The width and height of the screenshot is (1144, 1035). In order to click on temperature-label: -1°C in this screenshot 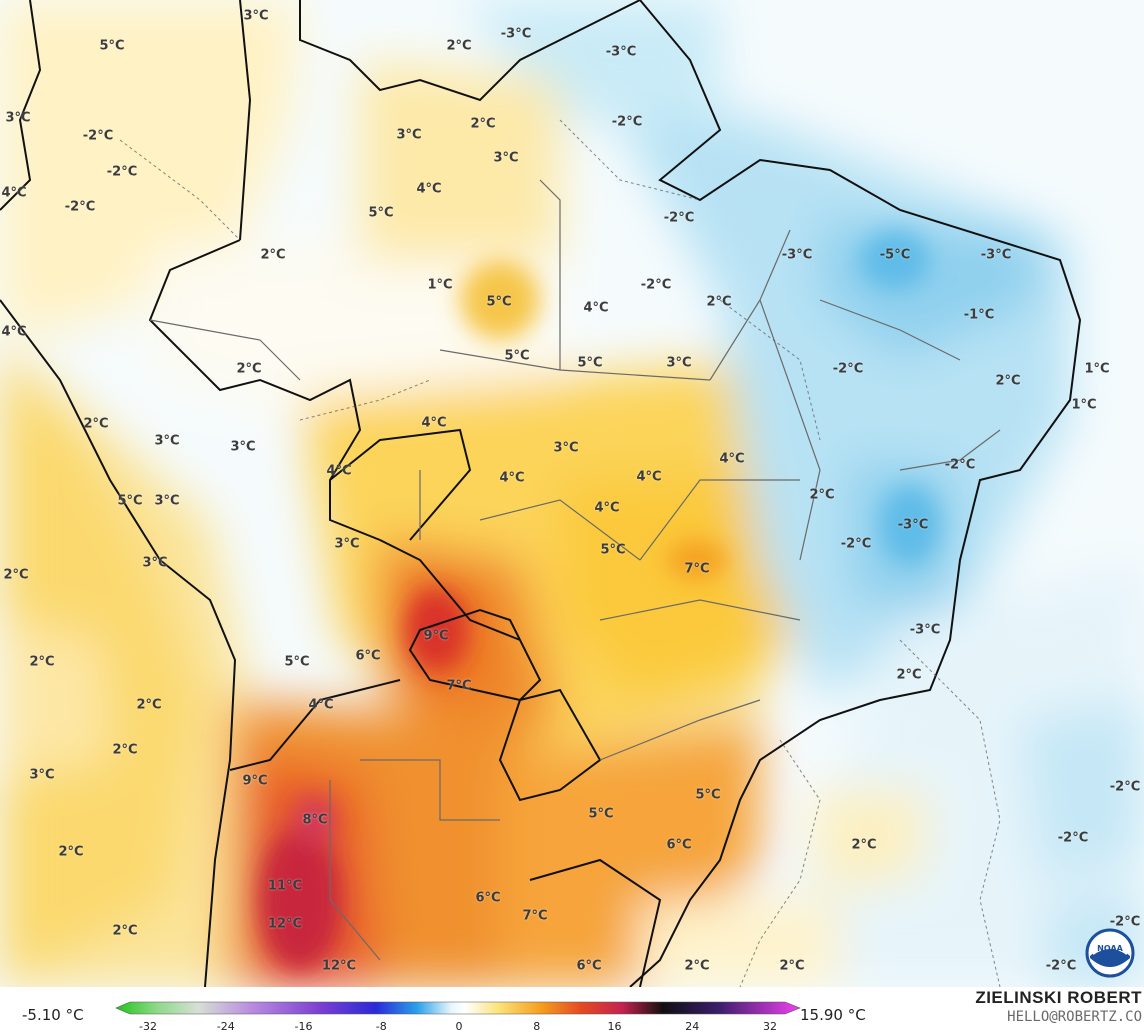, I will do `click(979, 315)`.